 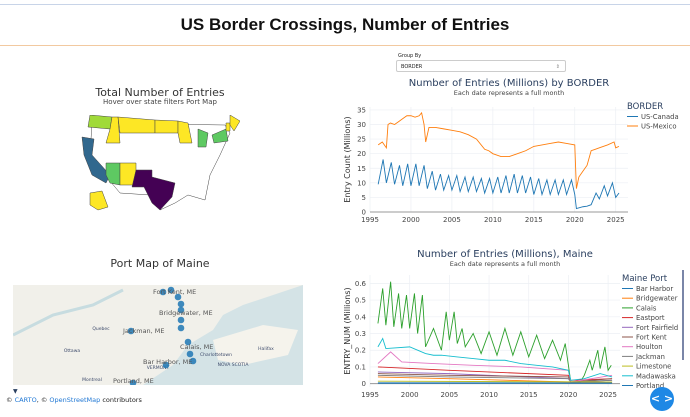 What do you see at coordinates (160, 92) in the screenshot?
I see `choropleth-title: Total Number of Entries` at bounding box center [160, 92].